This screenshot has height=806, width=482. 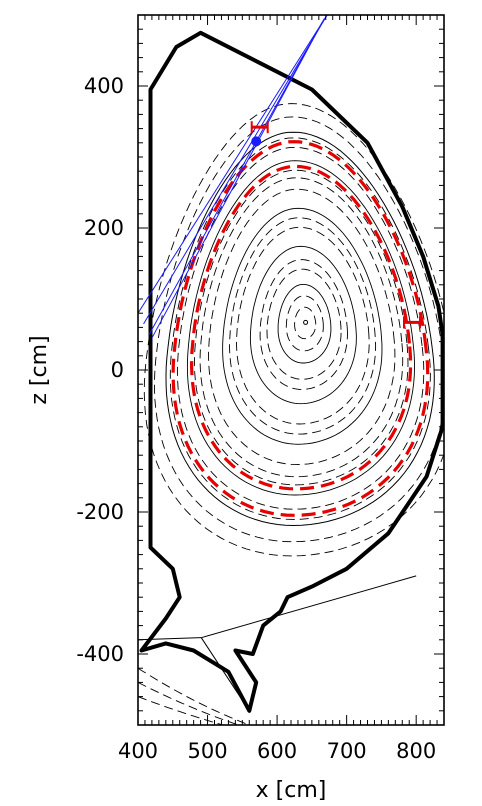 What do you see at coordinates (256, 141) in the screenshot?
I see `sightline-marker` at bounding box center [256, 141].